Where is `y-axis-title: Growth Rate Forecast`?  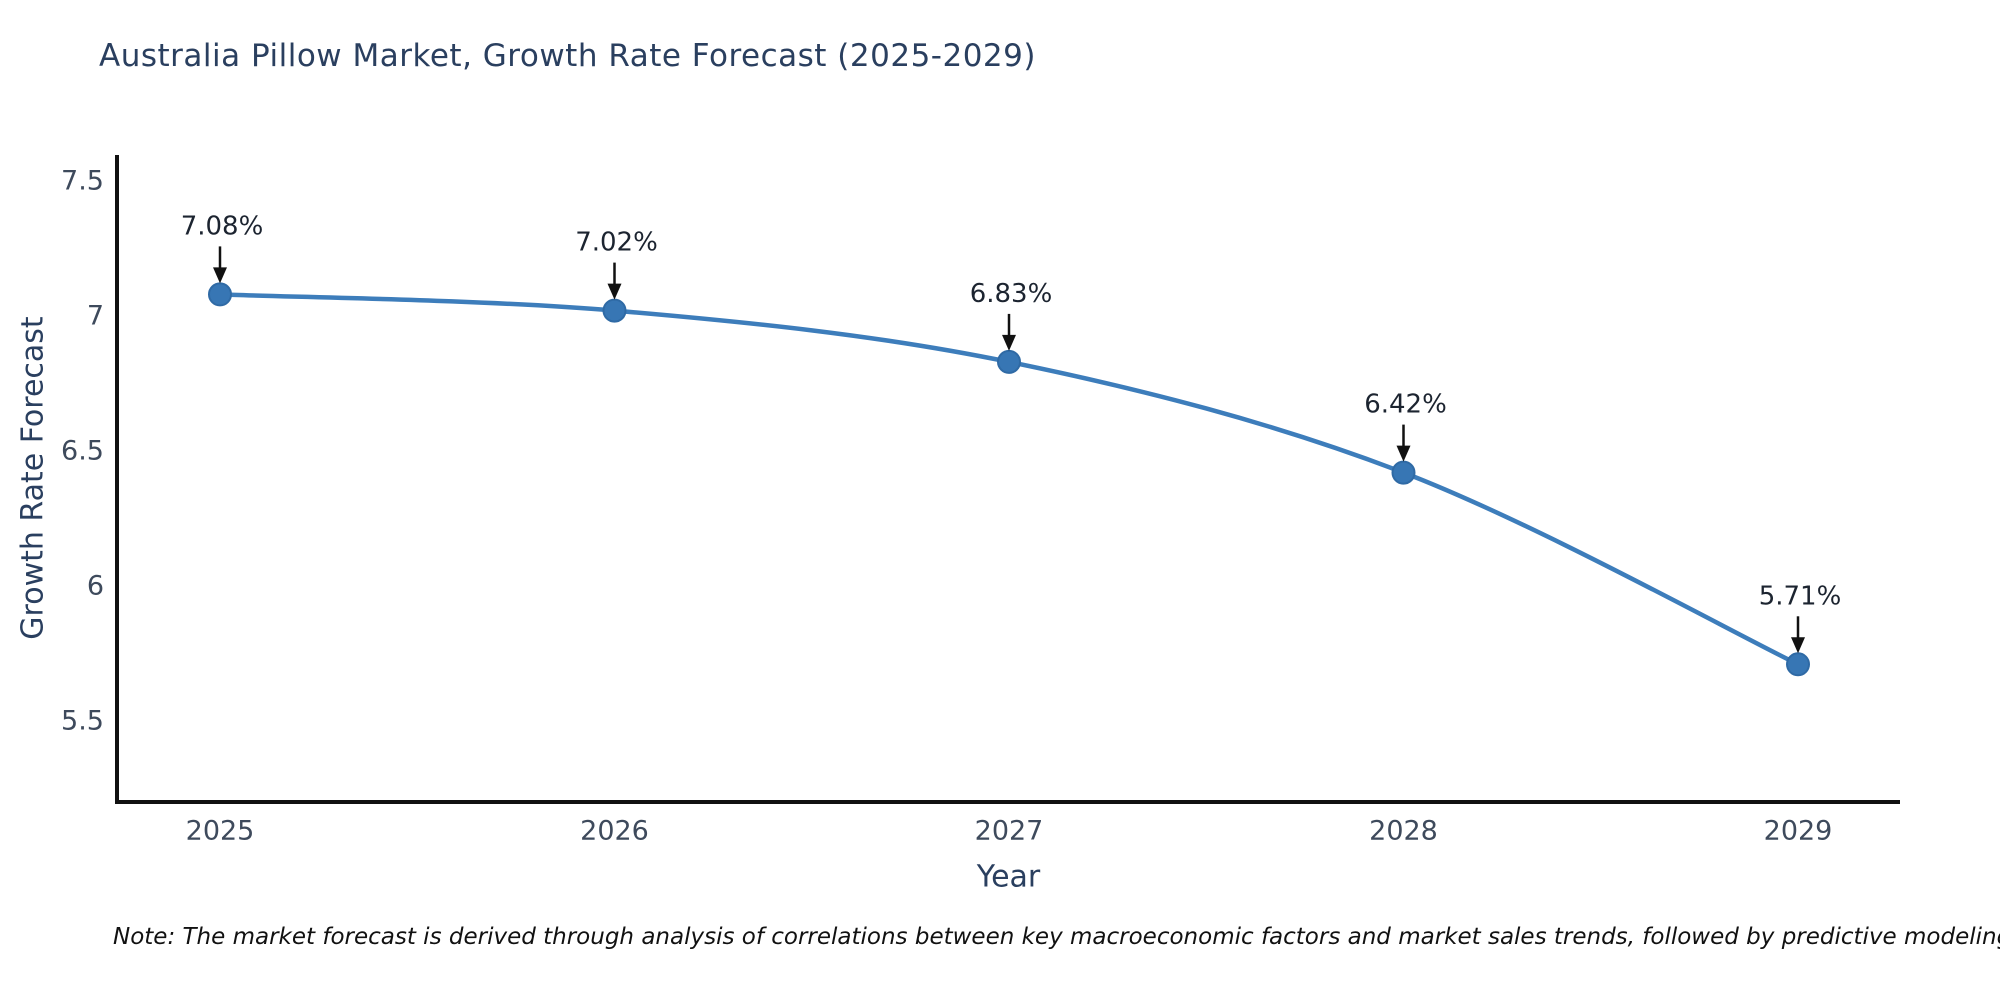 y-axis-title: Growth Rate Forecast is located at coordinates (33, 478).